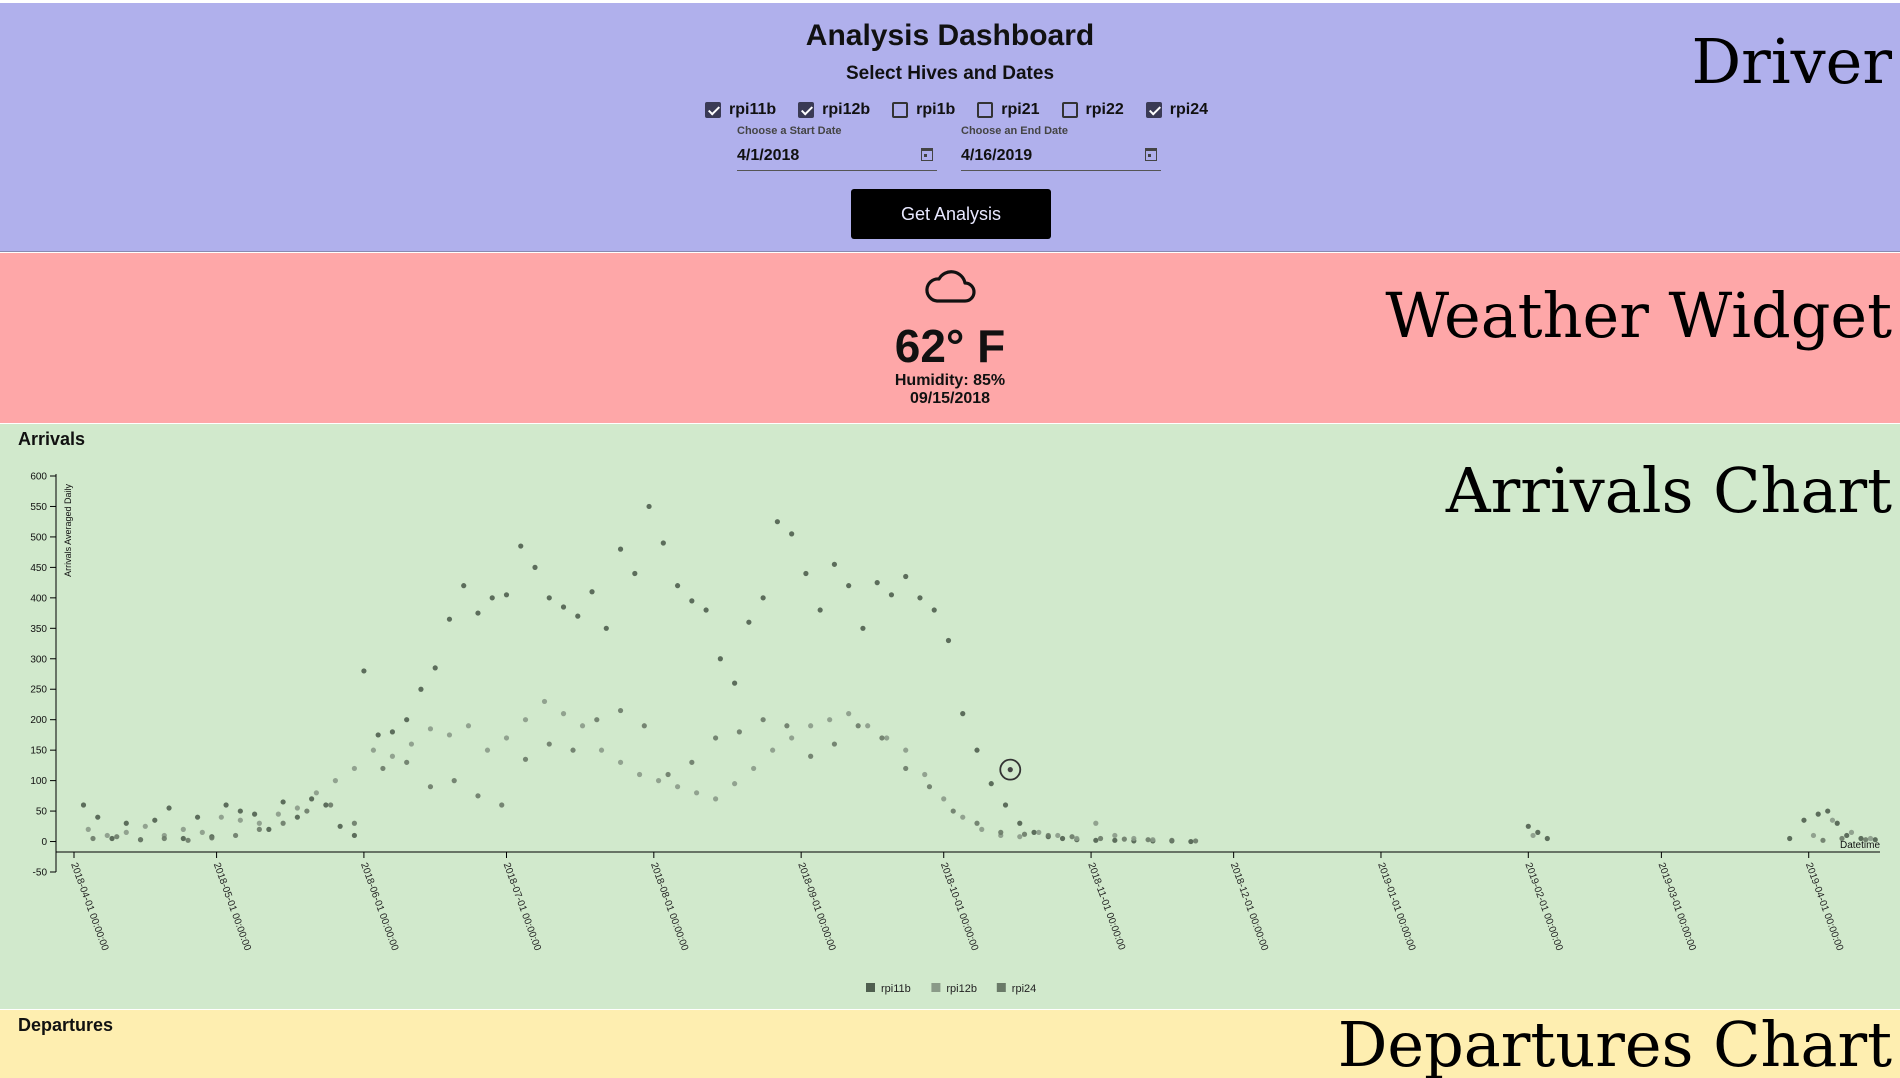 This screenshot has width=1900, height=1078. Describe the element at coordinates (951, 989) in the screenshot. I see `chart-legend: rpi11b rpi12b rpi24` at that location.